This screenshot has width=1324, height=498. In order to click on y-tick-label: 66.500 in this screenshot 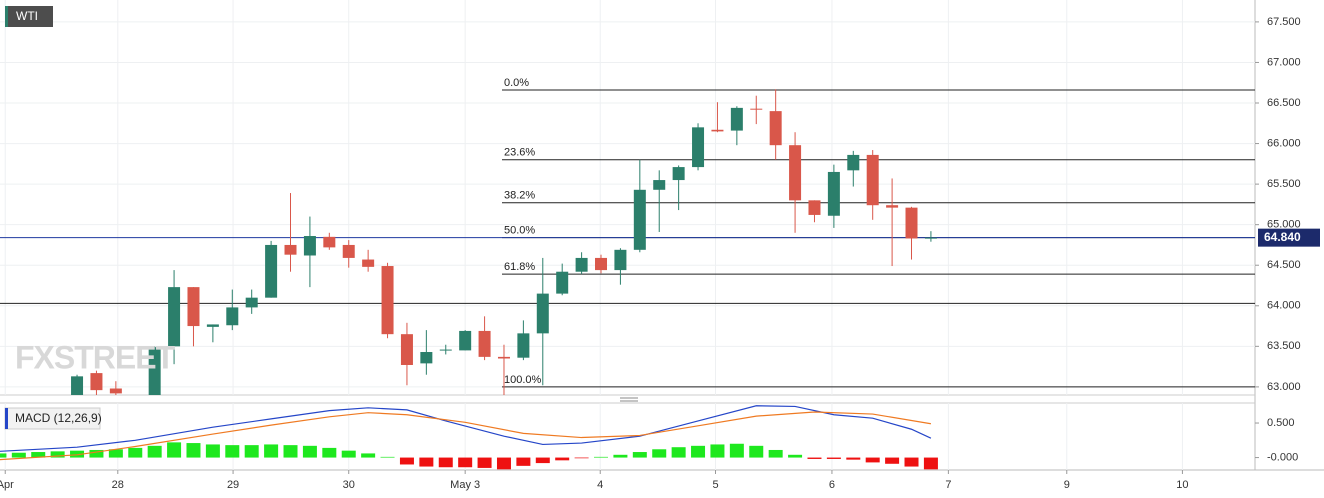, I will do `click(1284, 103)`.